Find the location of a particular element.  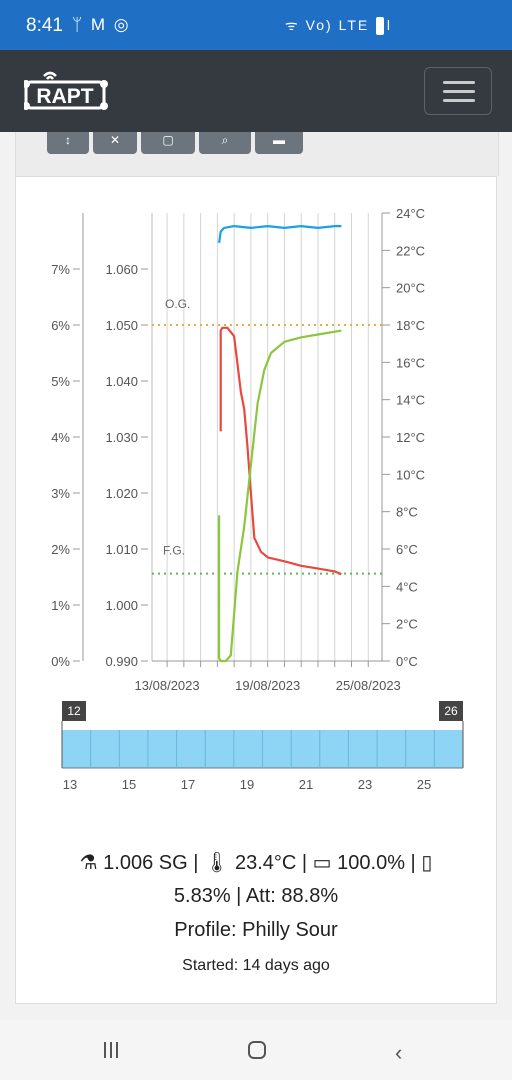

battery-icon is located at coordinates (380, 26).